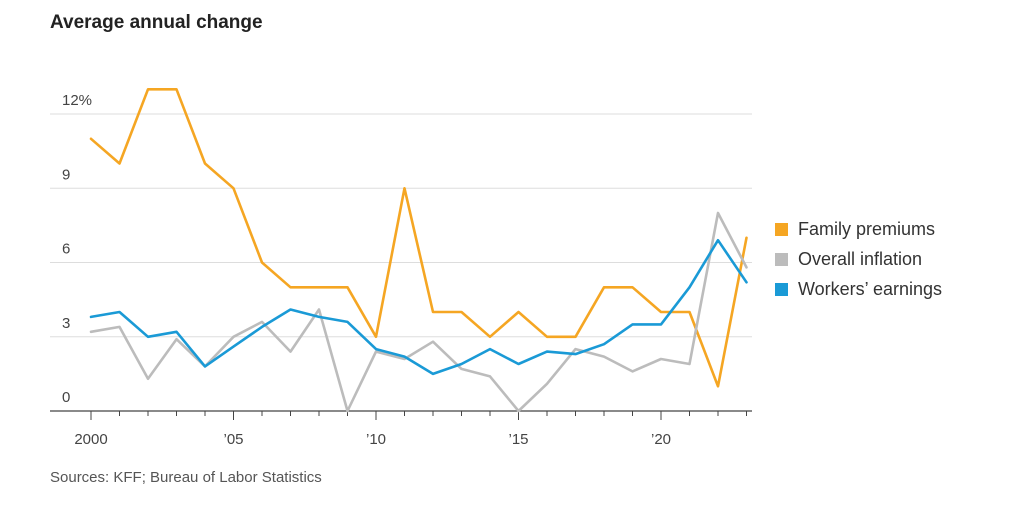  Describe the element at coordinates (518, 439) in the screenshot. I see `x-tick-label: ’15` at that location.